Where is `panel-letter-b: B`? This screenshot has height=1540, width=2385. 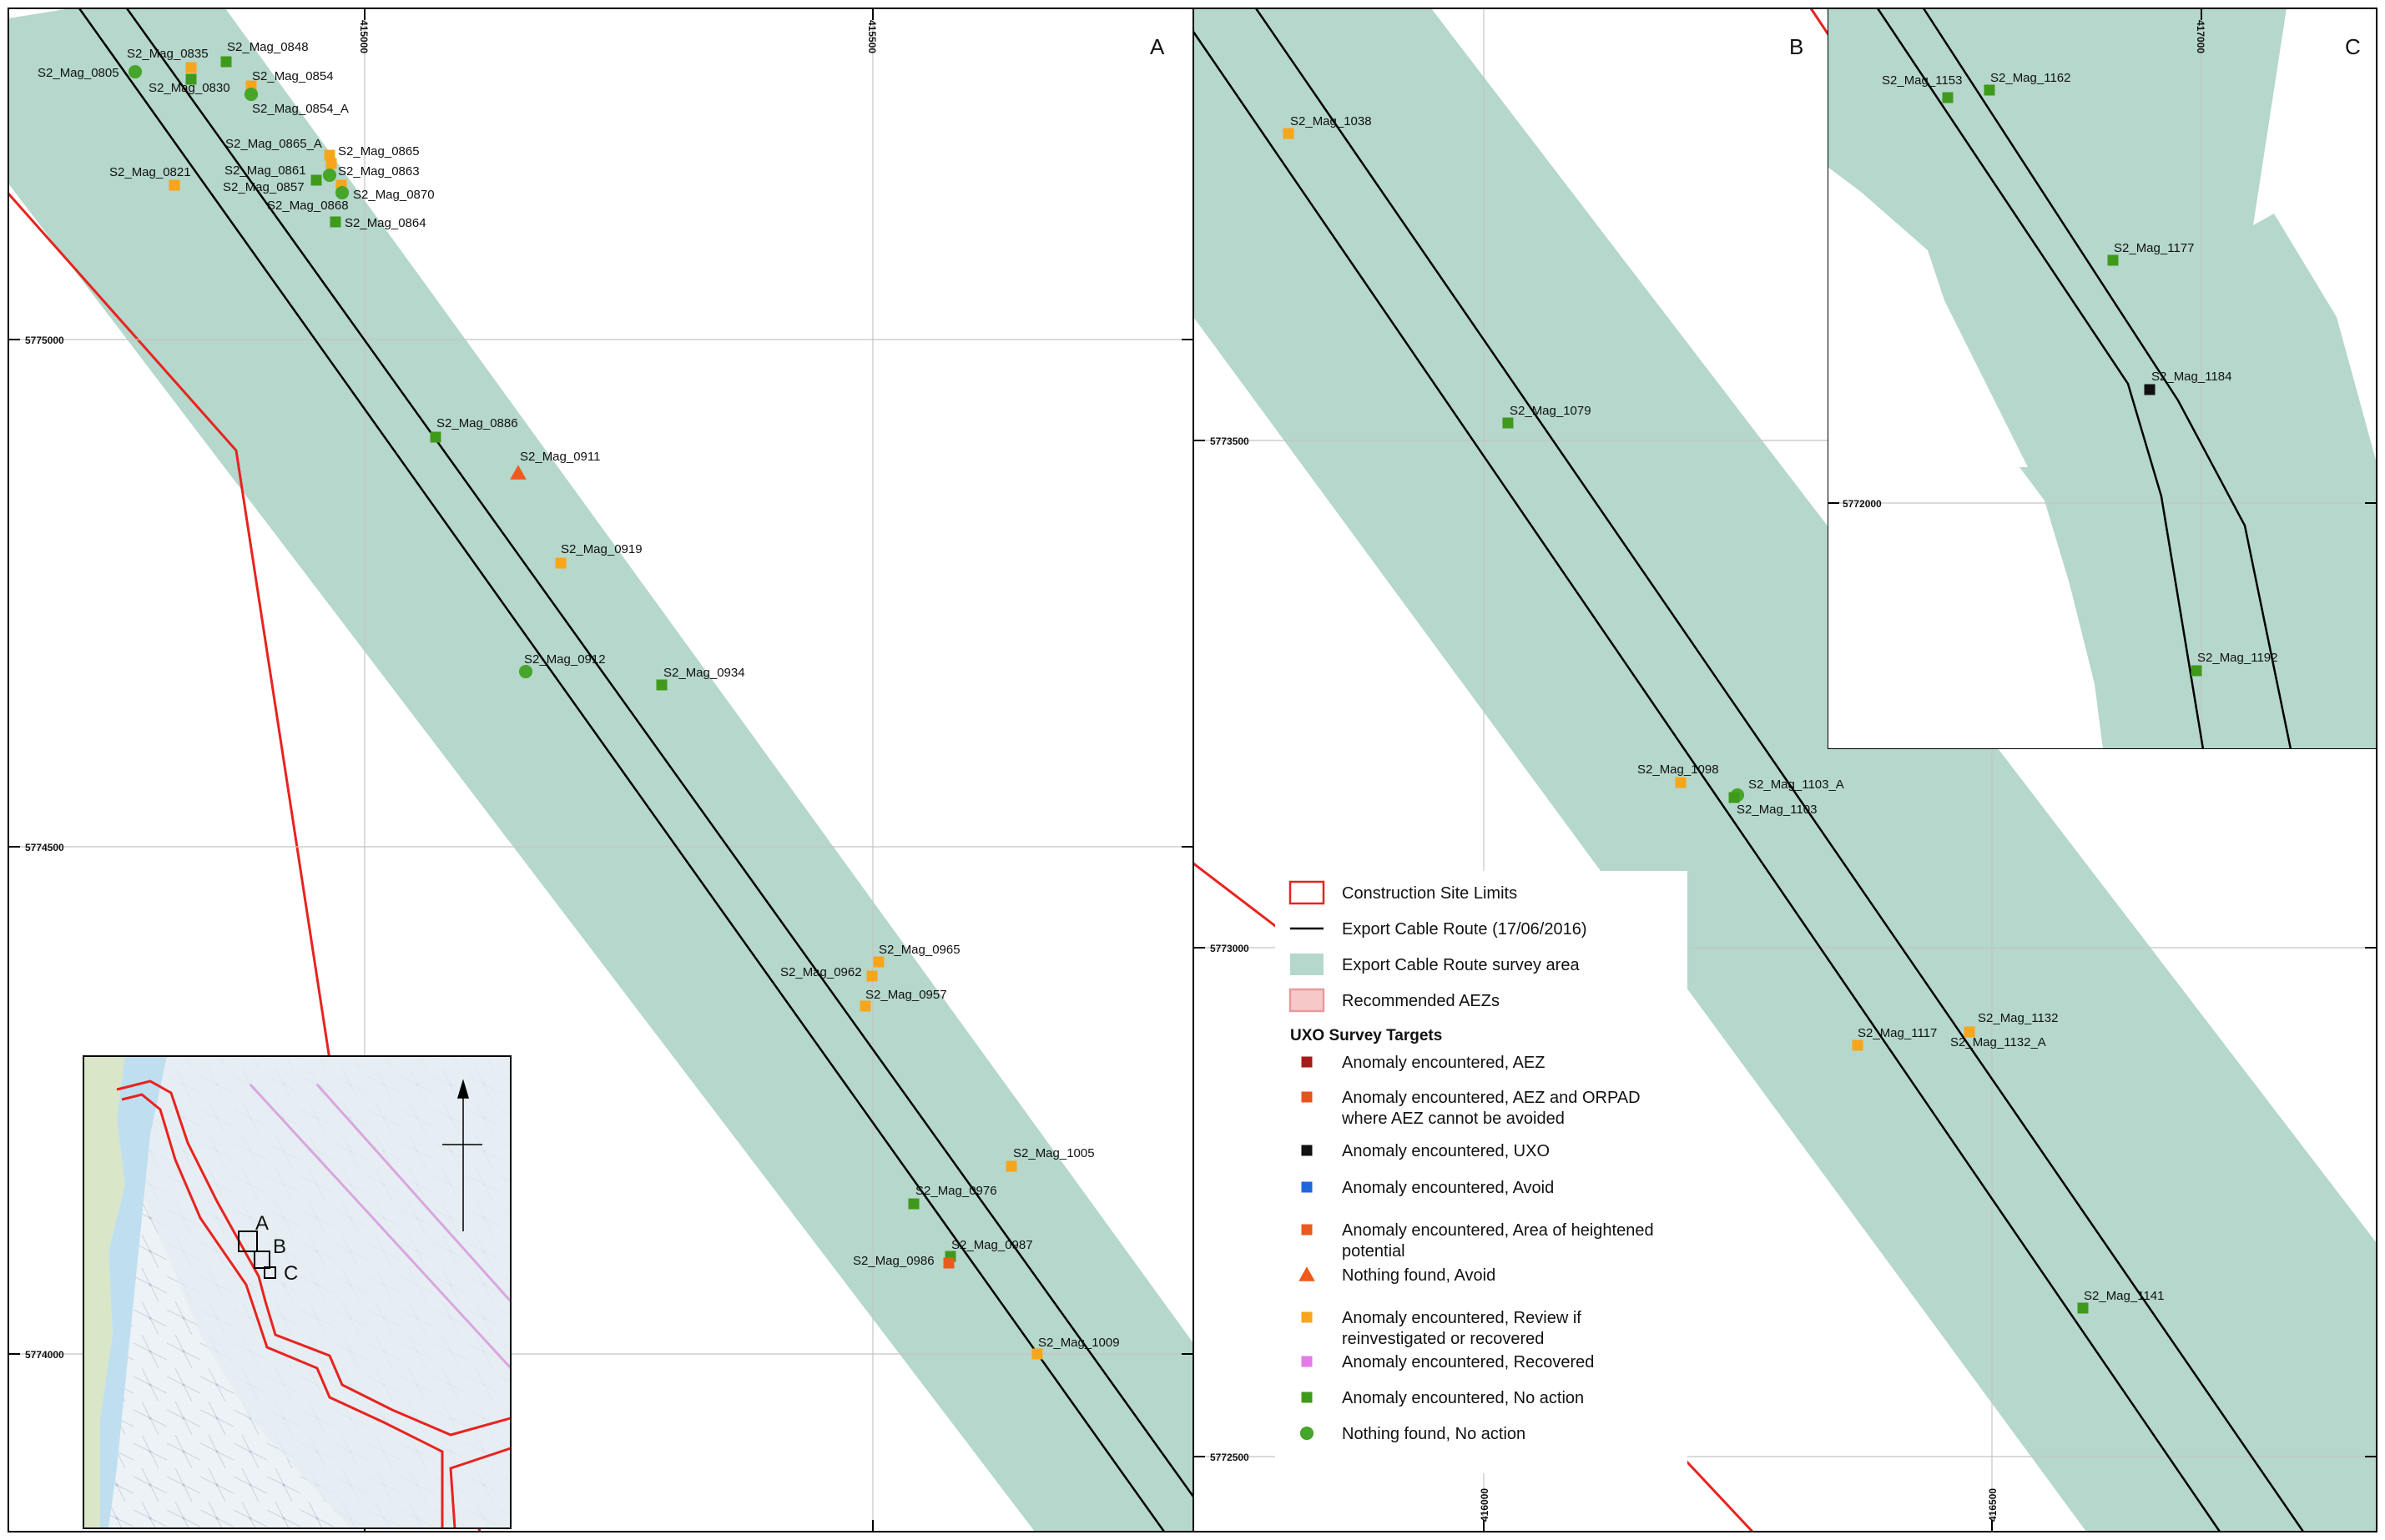
panel-letter-b: B is located at coordinates (1796, 46).